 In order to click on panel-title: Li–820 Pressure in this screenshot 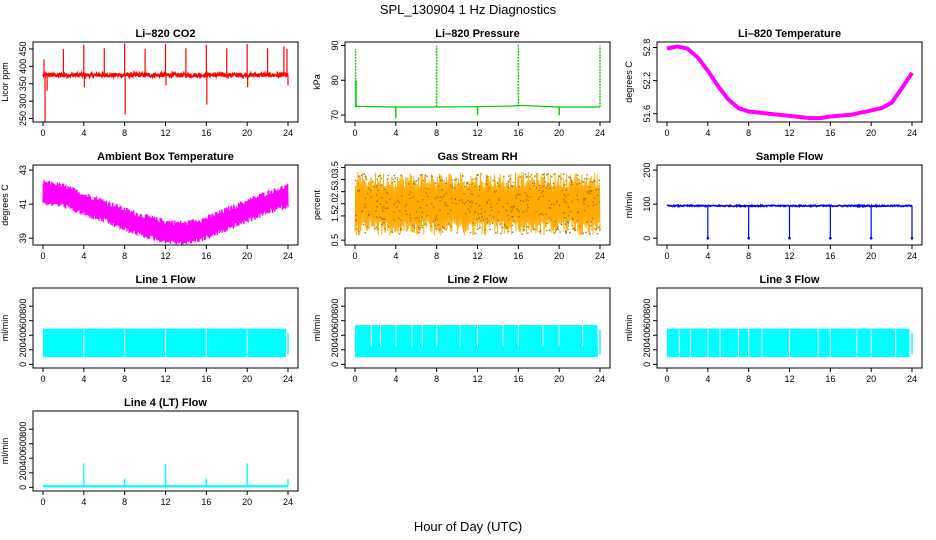, I will do `click(477, 34)`.